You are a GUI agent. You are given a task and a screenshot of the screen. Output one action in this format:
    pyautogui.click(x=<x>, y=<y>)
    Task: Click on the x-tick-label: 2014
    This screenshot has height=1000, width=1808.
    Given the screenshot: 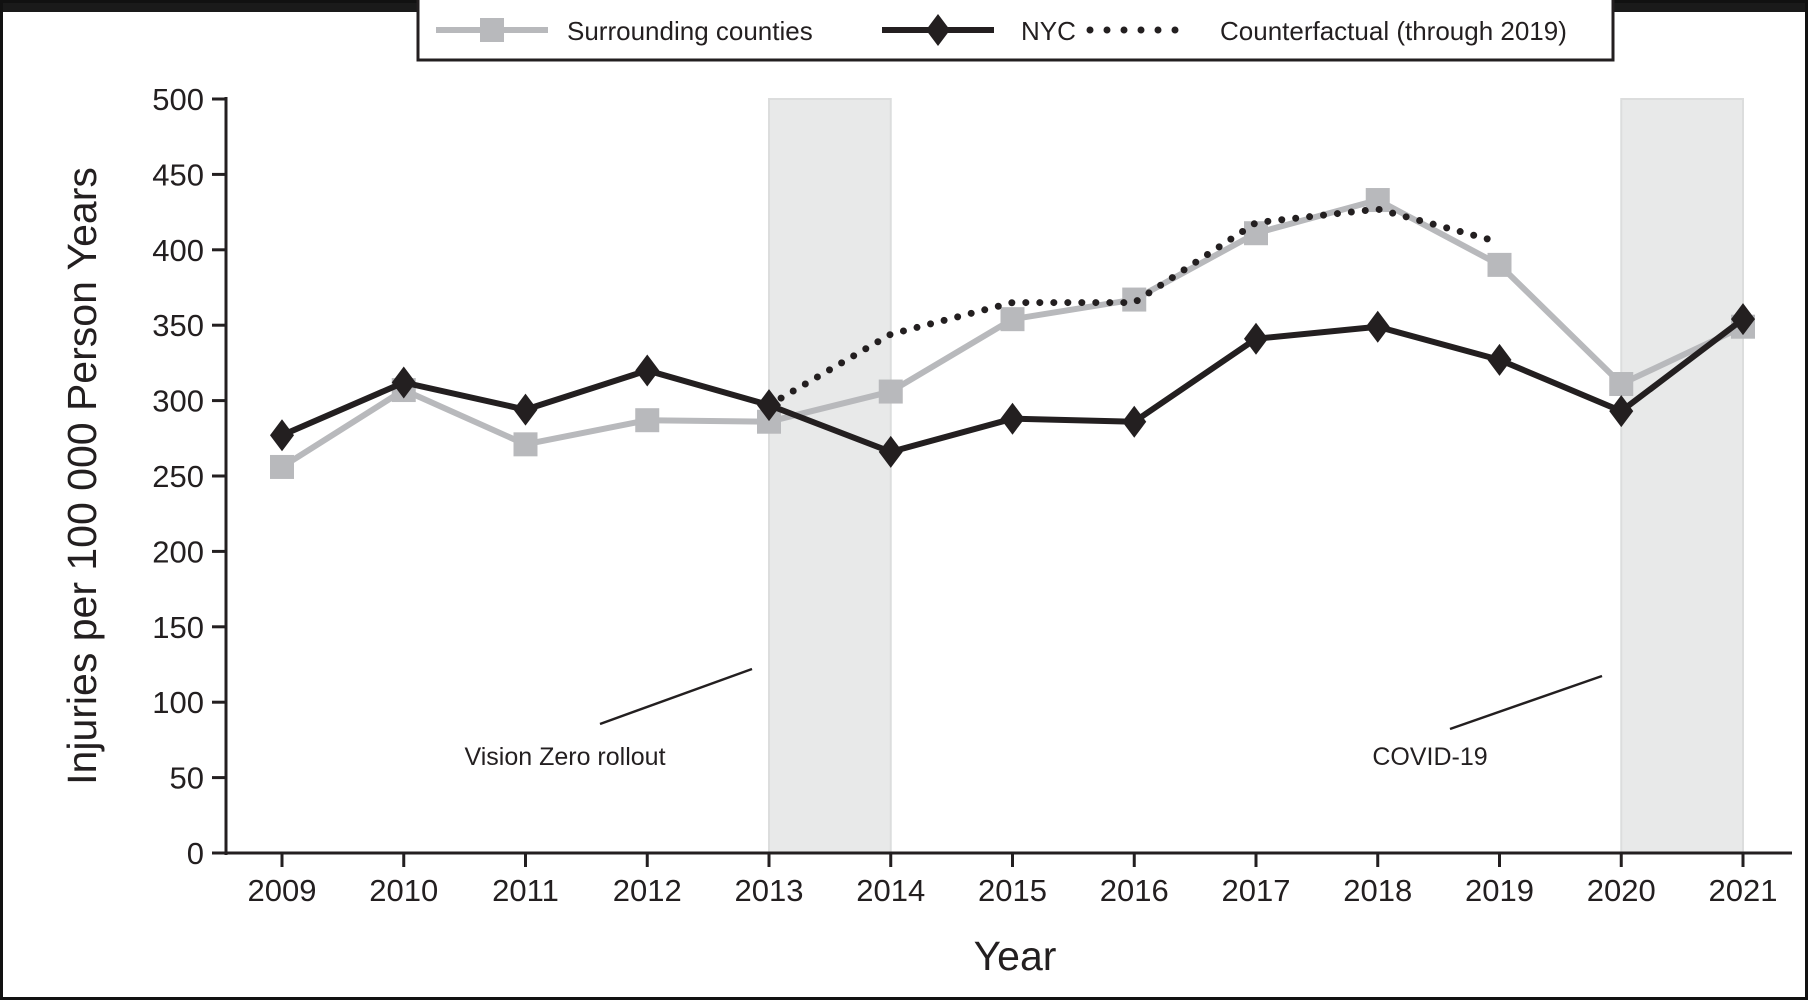 What is the action you would take?
    pyautogui.click(x=890, y=890)
    